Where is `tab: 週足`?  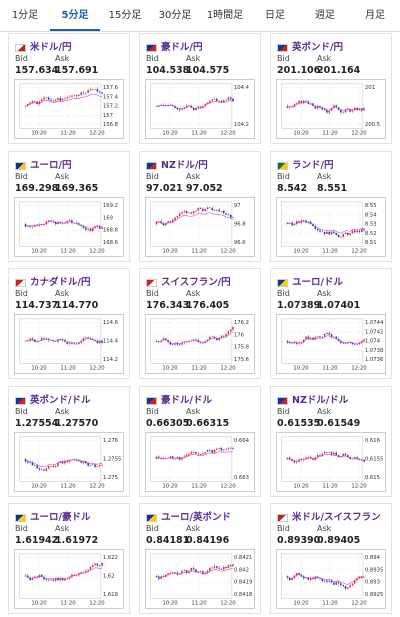
tab: 週足 is located at coordinates (325, 15).